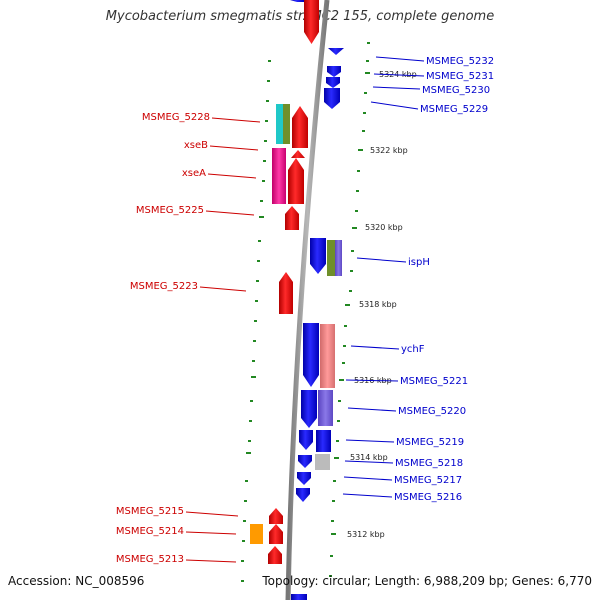 This screenshot has width=600, height=600. Describe the element at coordinates (454, 109) in the screenshot. I see `gene-label-right: MSMEG_5229` at that location.